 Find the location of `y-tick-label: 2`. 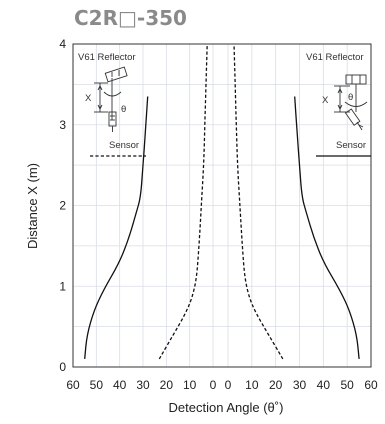

y-tick-label: 2 is located at coordinates (62, 206).